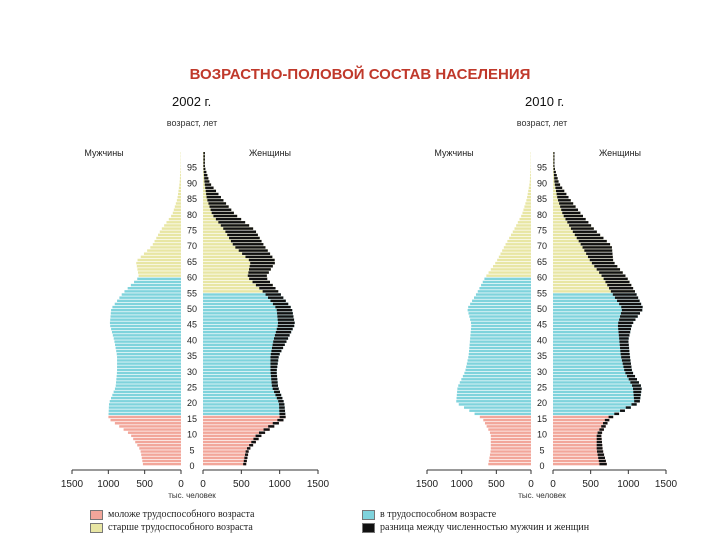  Describe the element at coordinates (628, 484) in the screenshot. I see `x-tick-label-2010: 1000` at that location.